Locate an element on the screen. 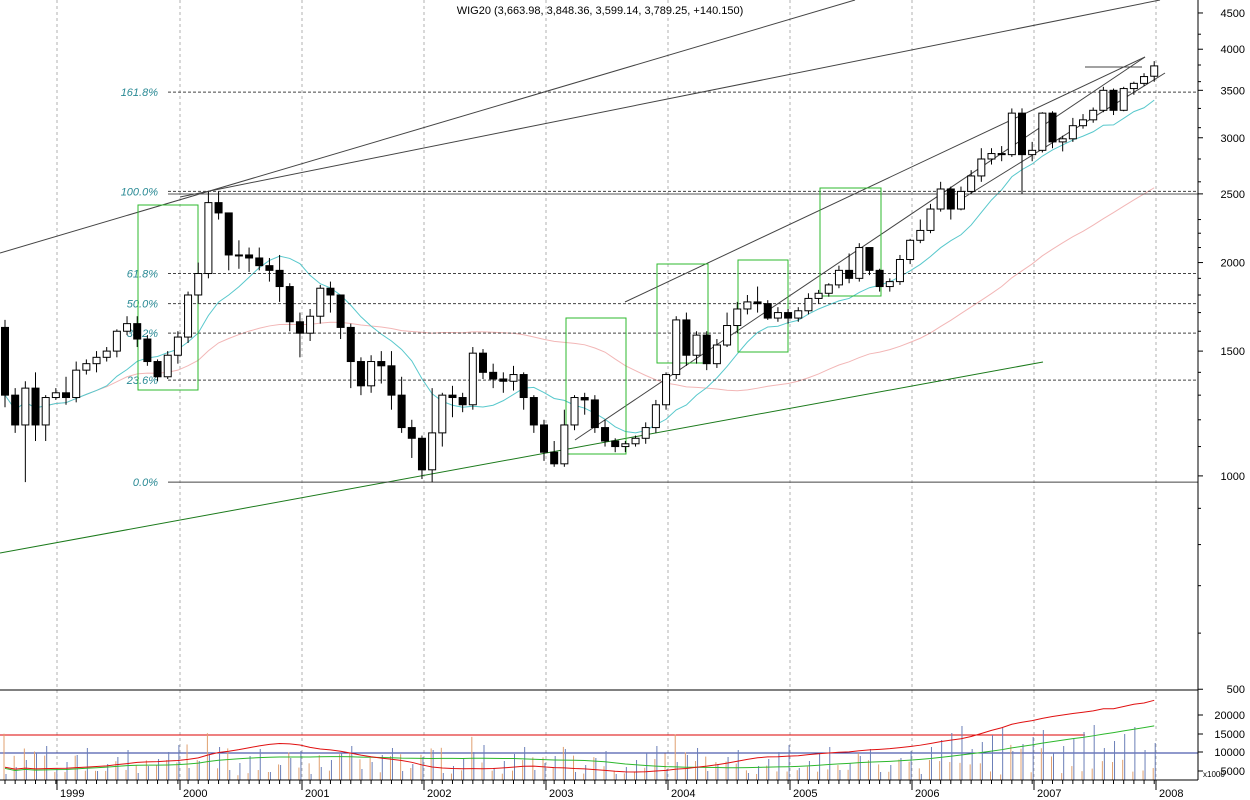 This screenshot has width=1250, height=800. year-tick-label: 2008 is located at coordinates (1171, 794).